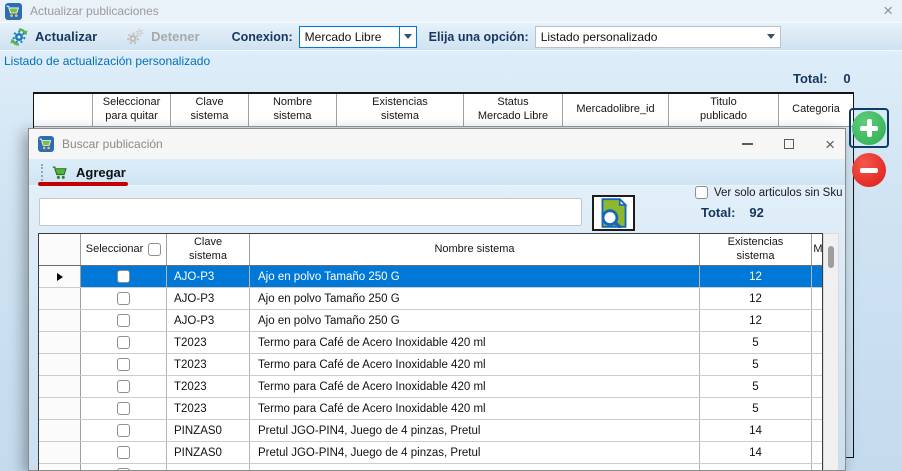  What do you see at coordinates (310, 212) in the screenshot?
I see `search-input` at bounding box center [310, 212].